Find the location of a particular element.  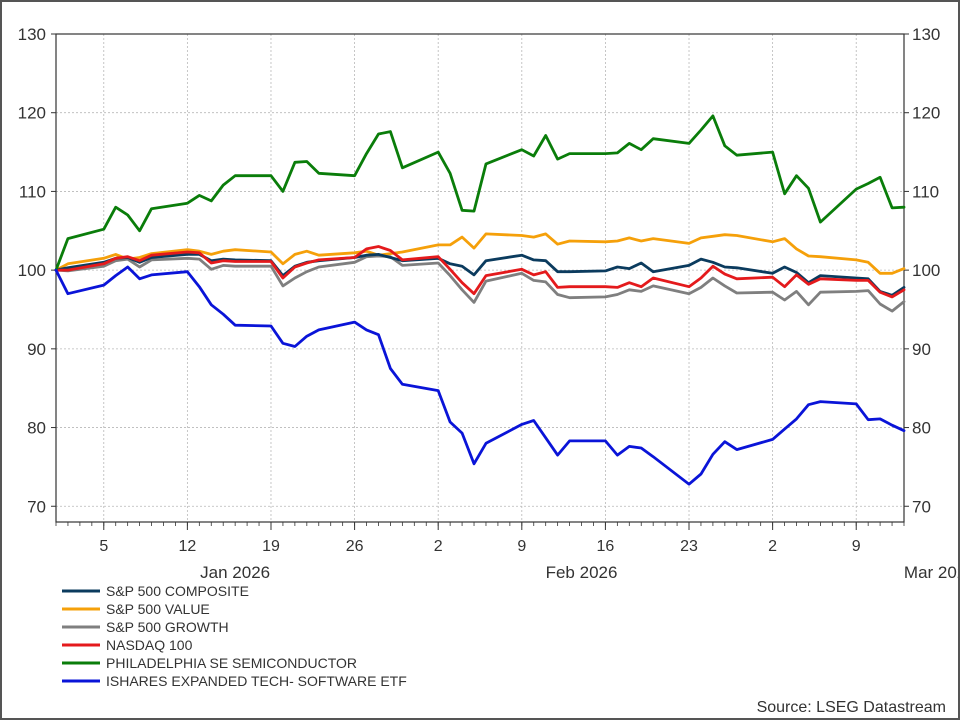

month-label: Mar 2026 is located at coordinates (931, 572).